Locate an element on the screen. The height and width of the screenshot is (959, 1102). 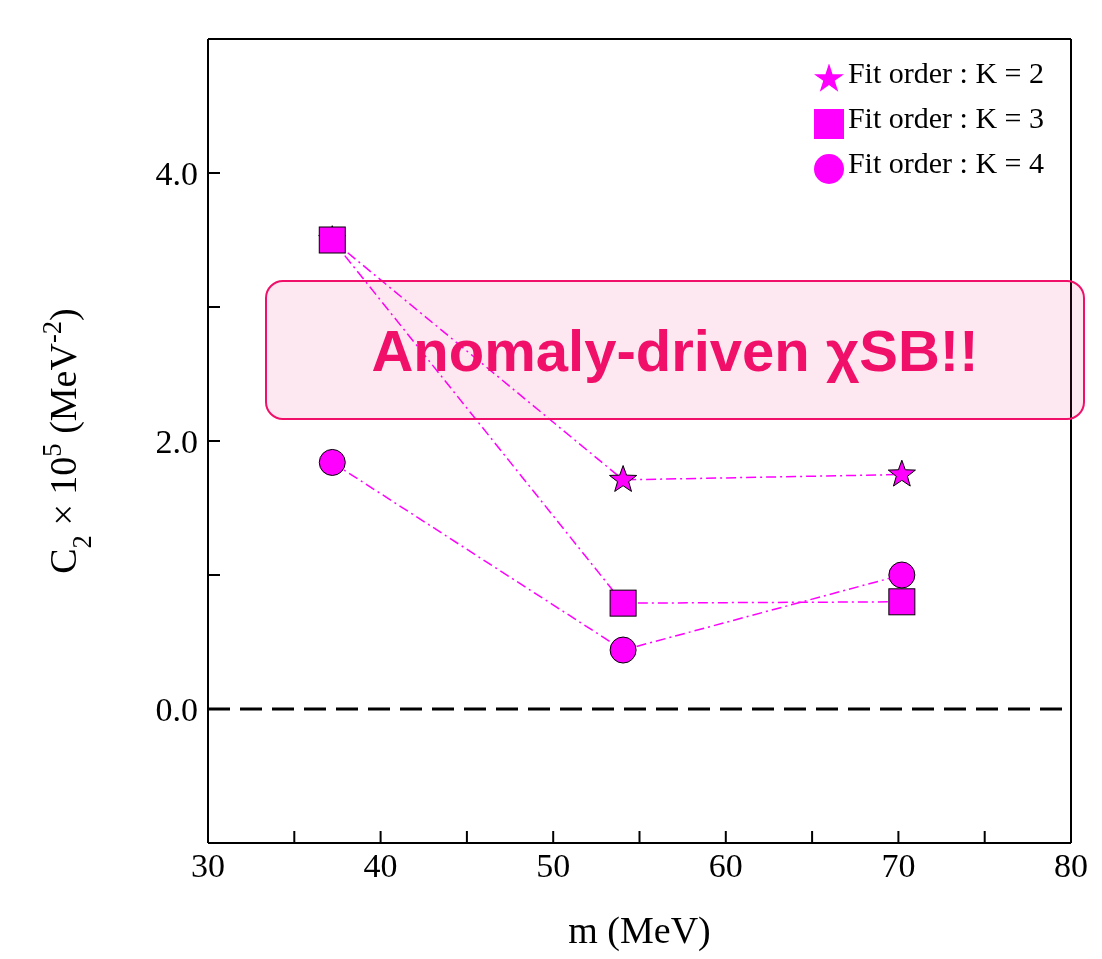
legend-label: Fit order : K = 2 is located at coordinates (945, 72).